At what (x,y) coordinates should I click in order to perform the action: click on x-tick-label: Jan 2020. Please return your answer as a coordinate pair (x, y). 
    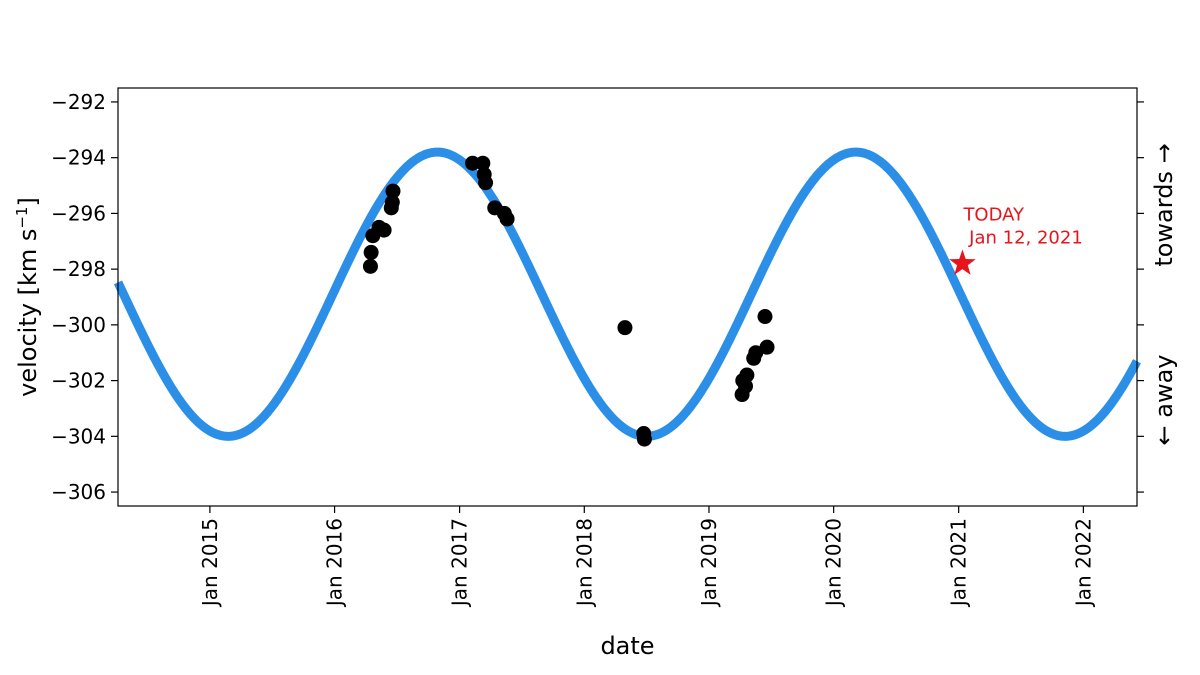
    Looking at the image, I should click on (834, 563).